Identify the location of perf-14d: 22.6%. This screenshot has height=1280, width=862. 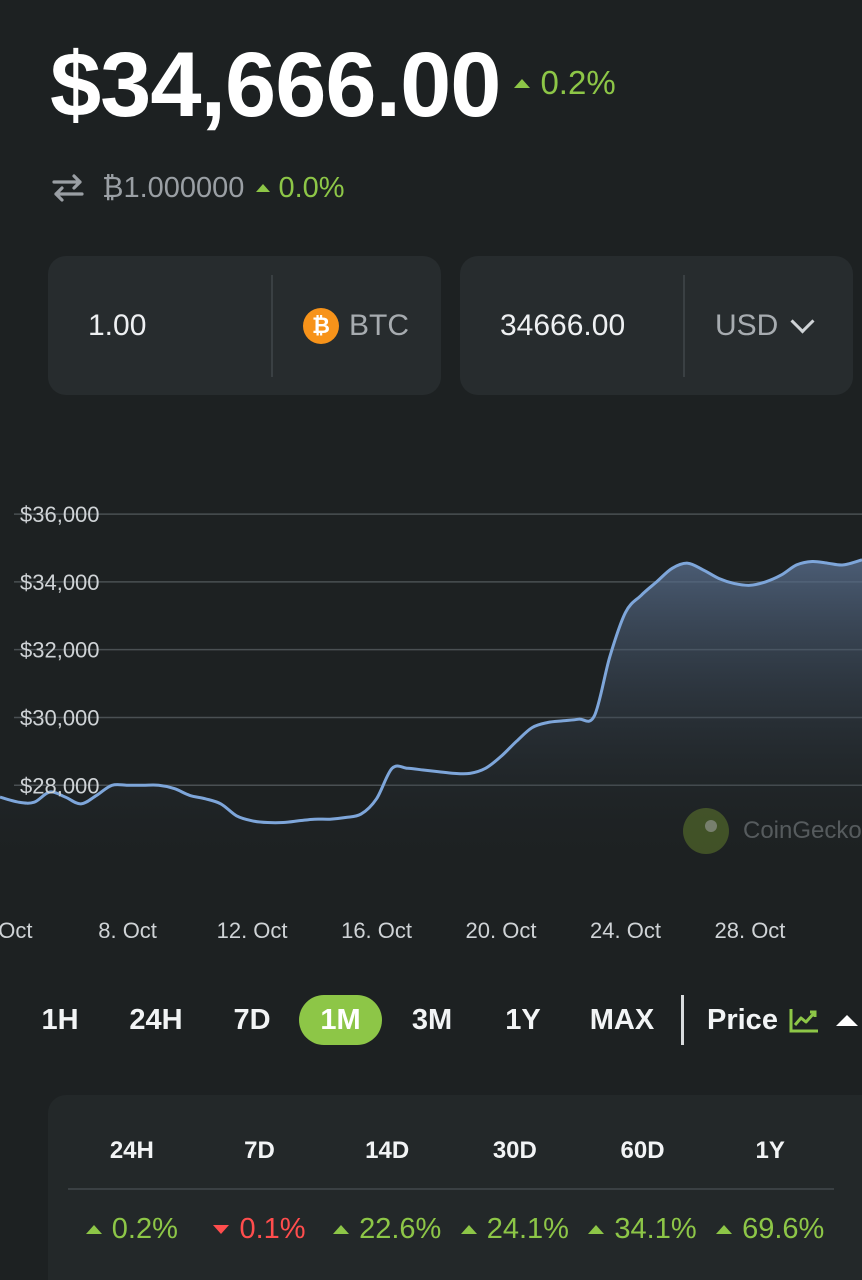
(387, 1229).